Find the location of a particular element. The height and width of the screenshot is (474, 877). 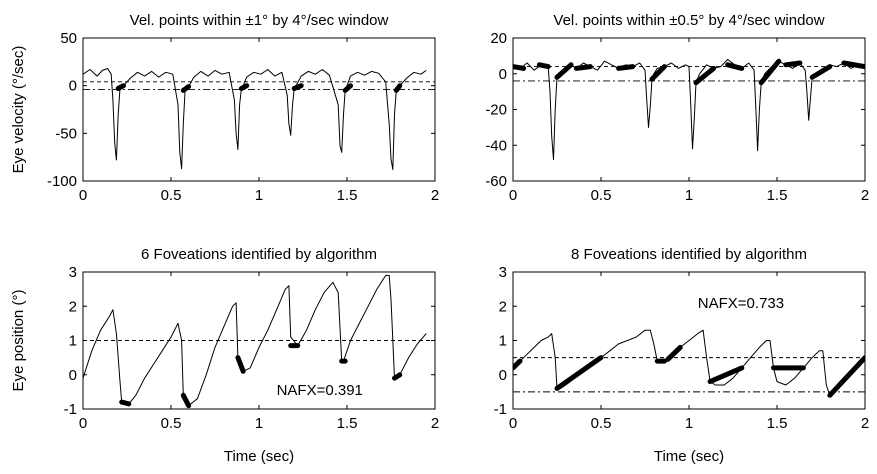

chart-title: Vel. points within ±1° by 4°/sec window is located at coordinates (259, 20).